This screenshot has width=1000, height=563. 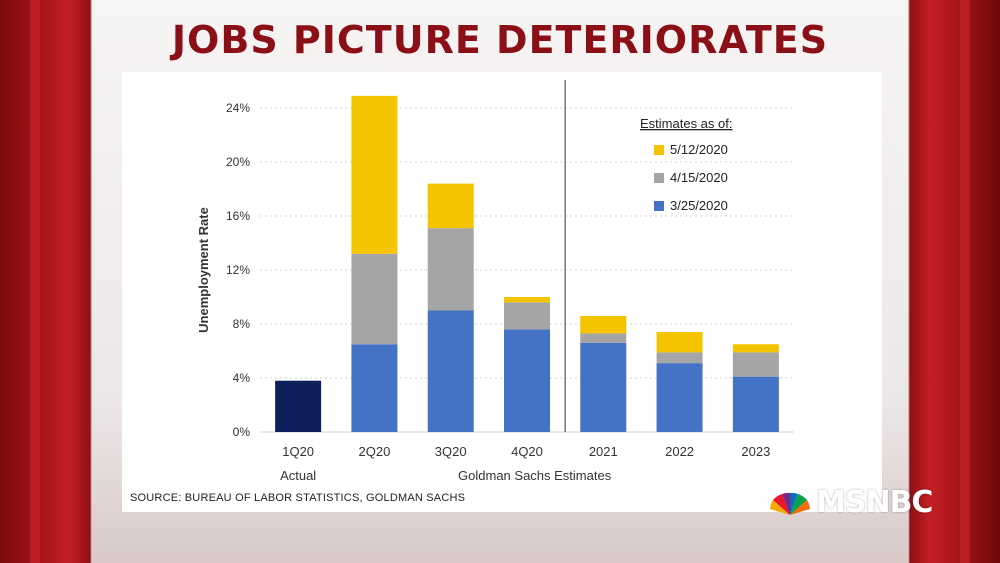 What do you see at coordinates (450, 206) in the screenshot?
I see `bar-3Q20-5-12-2020` at bounding box center [450, 206].